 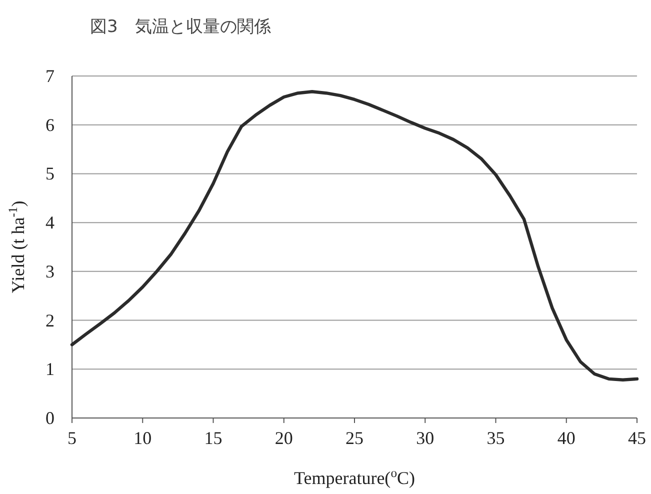 I want to click on y-tick-label: 5, so click(x=50, y=174).